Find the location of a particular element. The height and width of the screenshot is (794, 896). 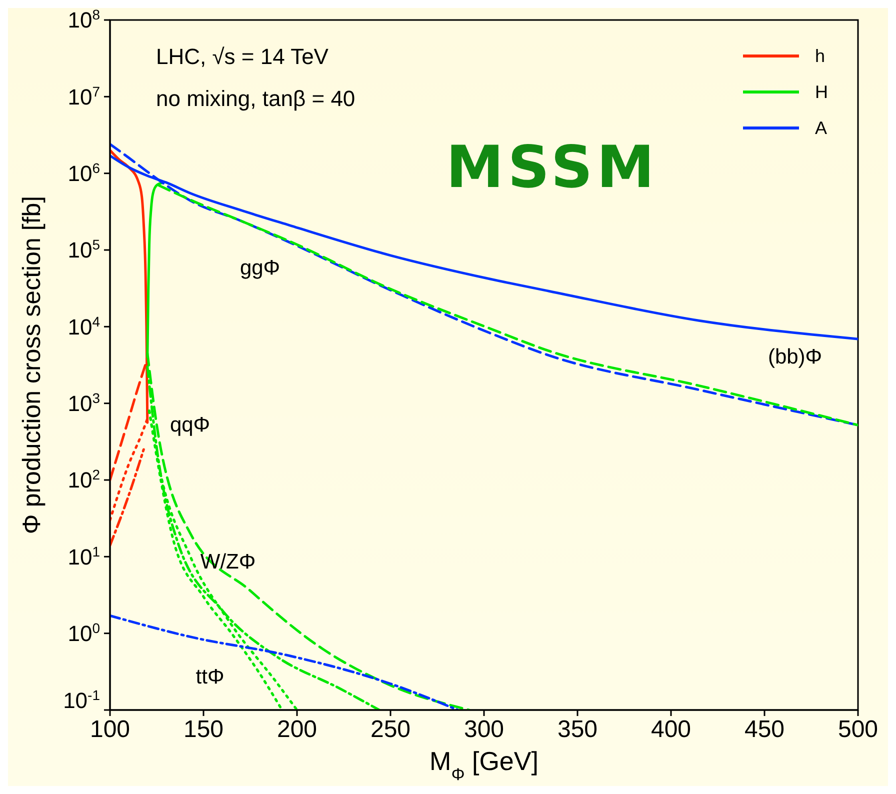

annotation: (bb)Φ is located at coordinates (795, 357).